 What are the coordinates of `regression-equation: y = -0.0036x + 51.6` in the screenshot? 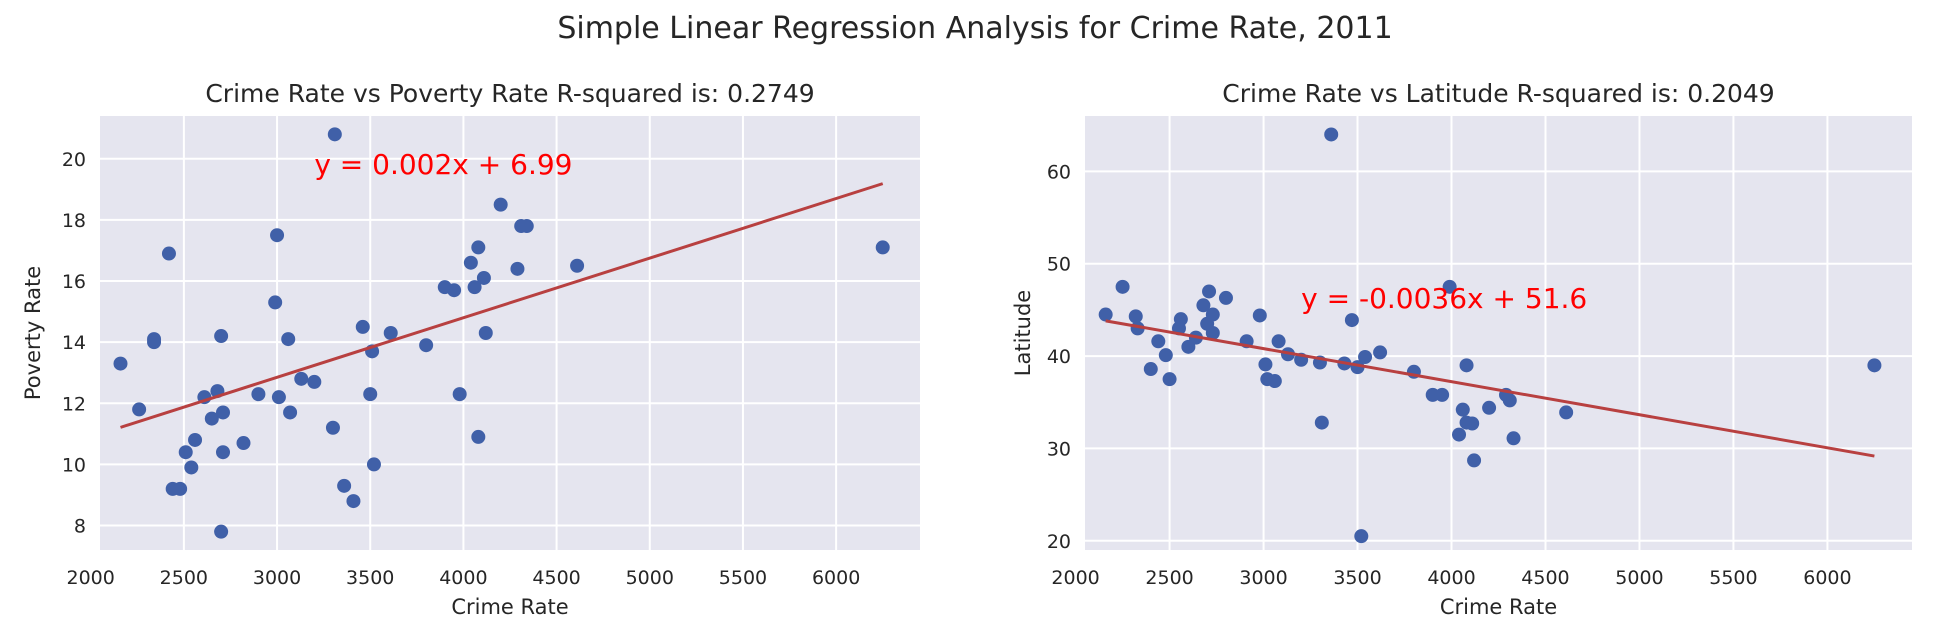 It's located at (1444, 298).